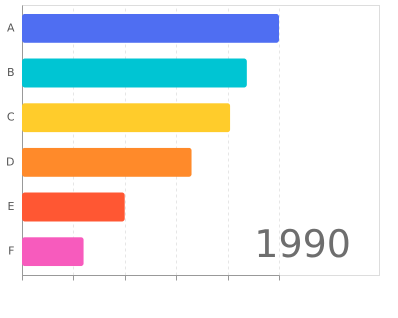  I want to click on y-tick-label: F, so click(11, 251).